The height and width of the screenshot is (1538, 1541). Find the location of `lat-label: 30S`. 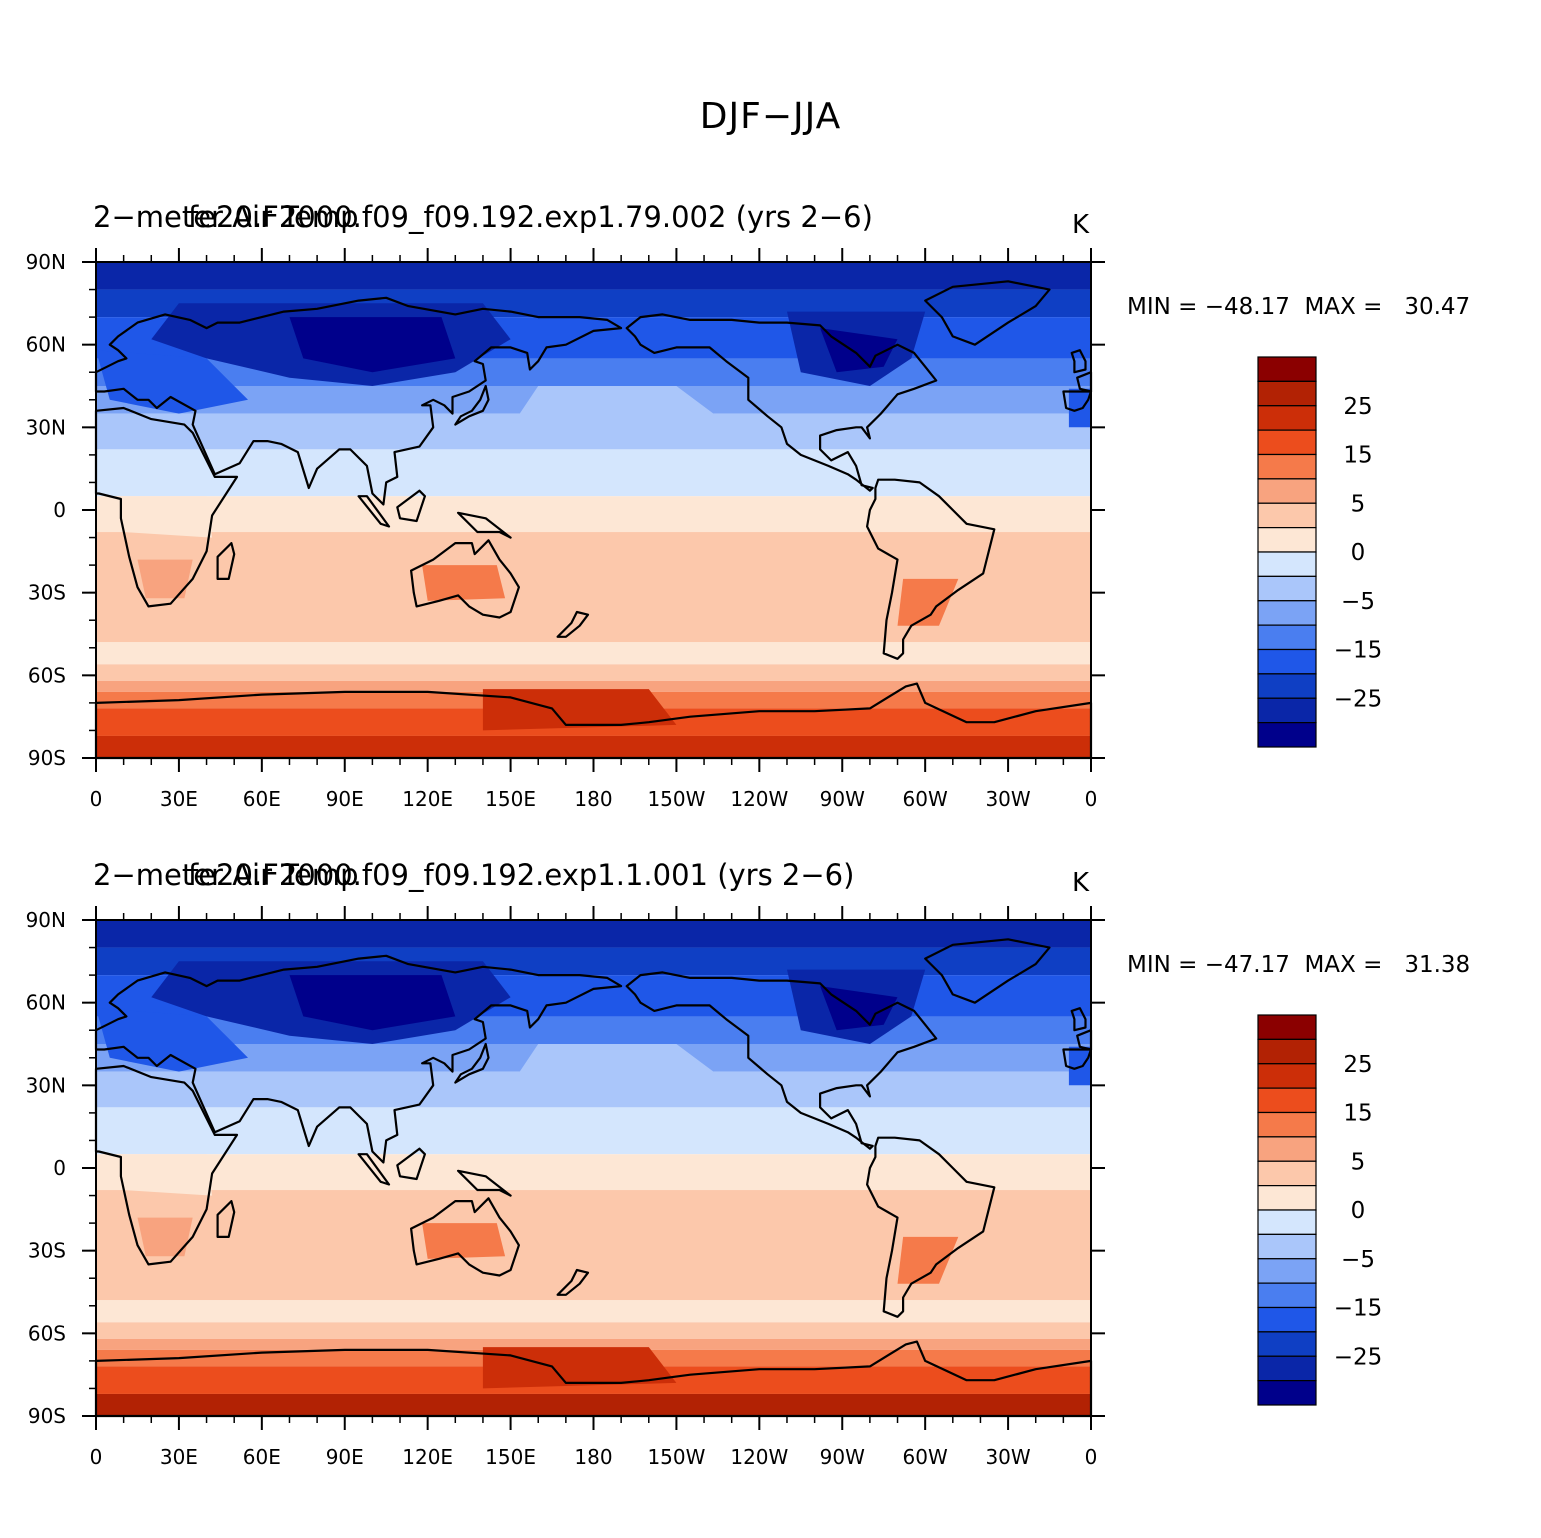

lat-label: 30S is located at coordinates (47, 1251).